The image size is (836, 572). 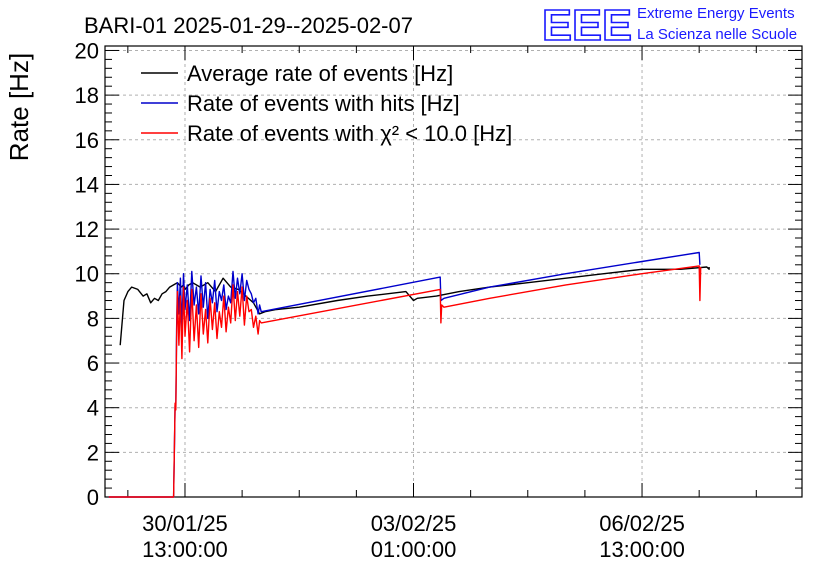 What do you see at coordinates (87, 140) in the screenshot?
I see `y-tick-label: 16` at bounding box center [87, 140].